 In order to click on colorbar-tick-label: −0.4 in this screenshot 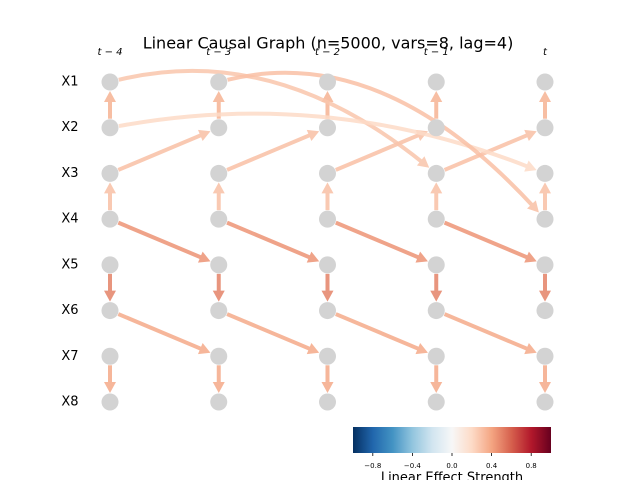, I will do `click(413, 466)`.